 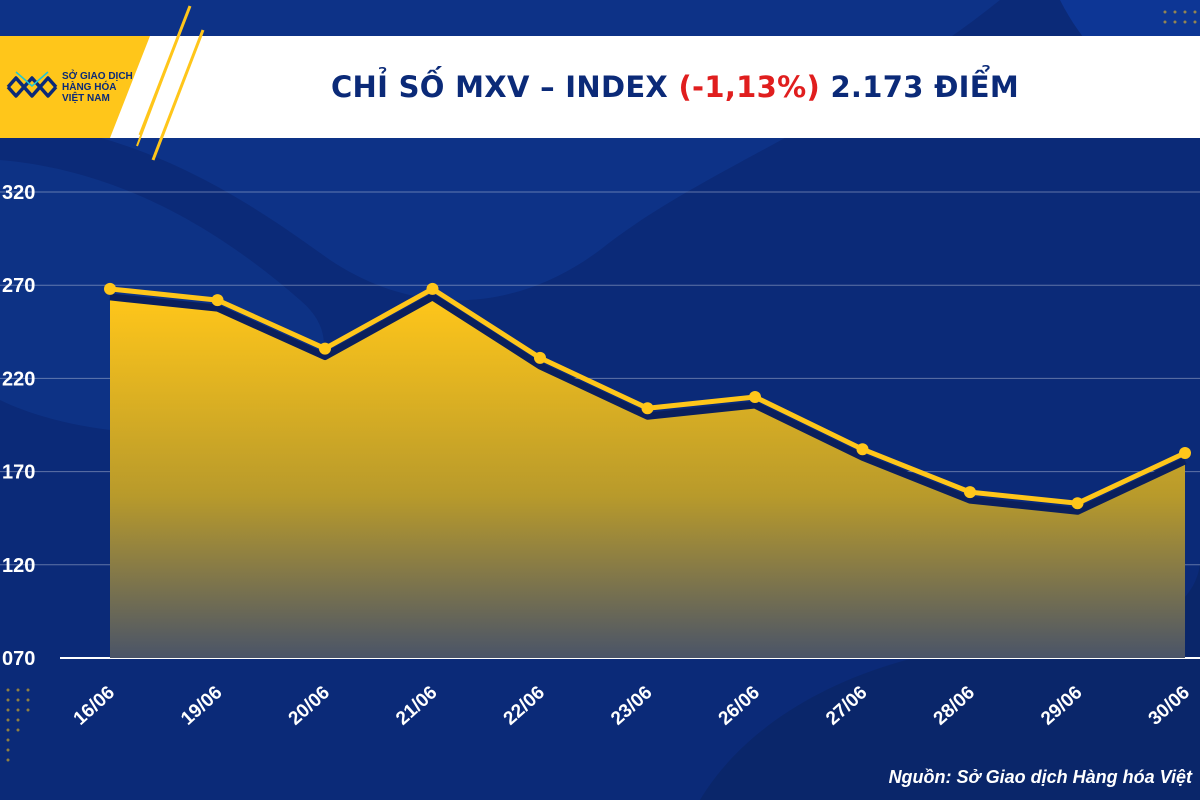 What do you see at coordinates (416, 705) in the screenshot?
I see `x-tick-label: 21/06` at bounding box center [416, 705].